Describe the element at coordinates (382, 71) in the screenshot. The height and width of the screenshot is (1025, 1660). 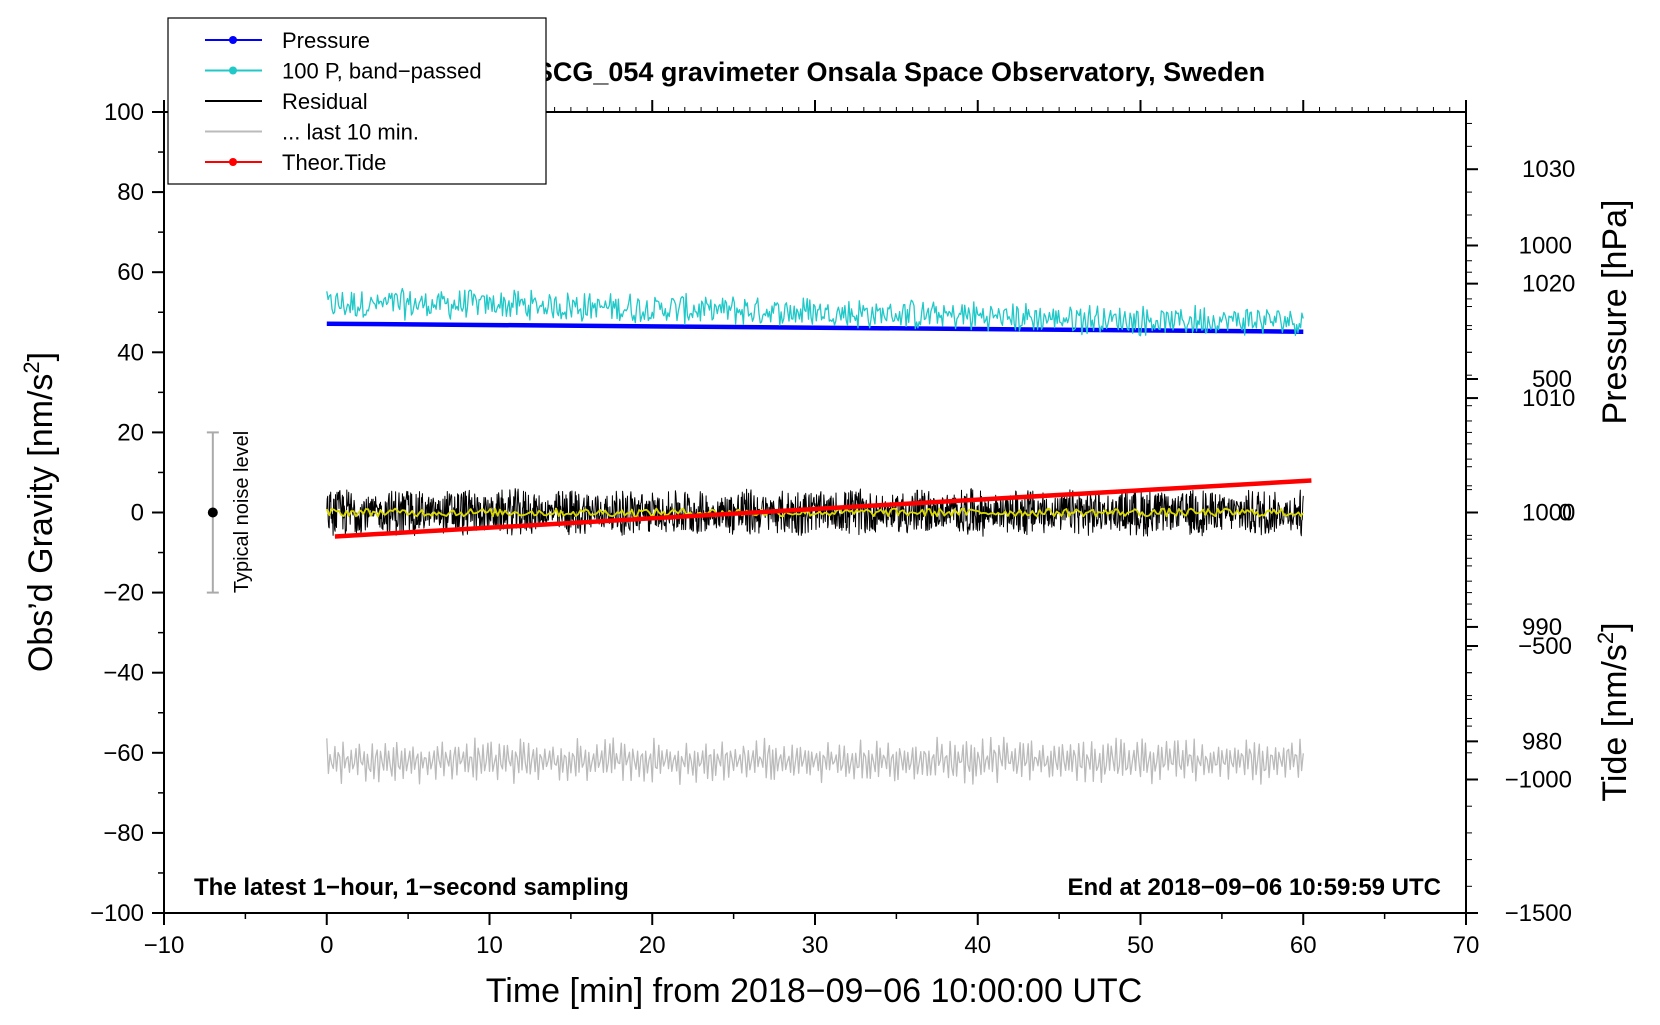
I see `legend-label: 100 P, band−passed` at that location.